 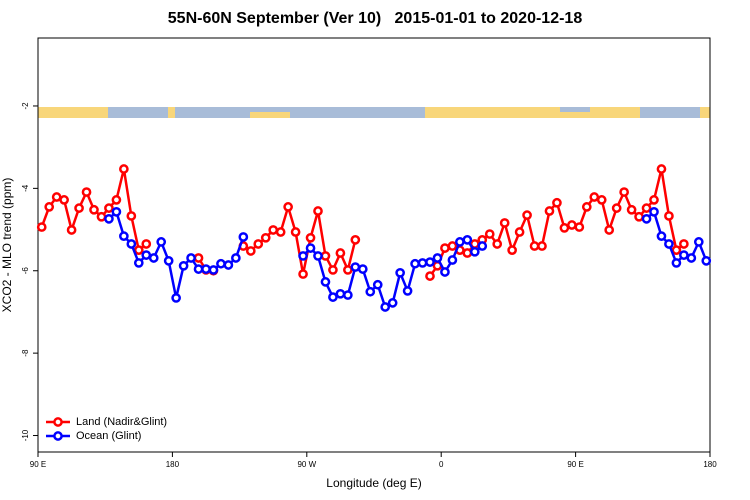 What do you see at coordinates (38, 464) in the screenshot?
I see `x-tick-label: 90 E` at bounding box center [38, 464].